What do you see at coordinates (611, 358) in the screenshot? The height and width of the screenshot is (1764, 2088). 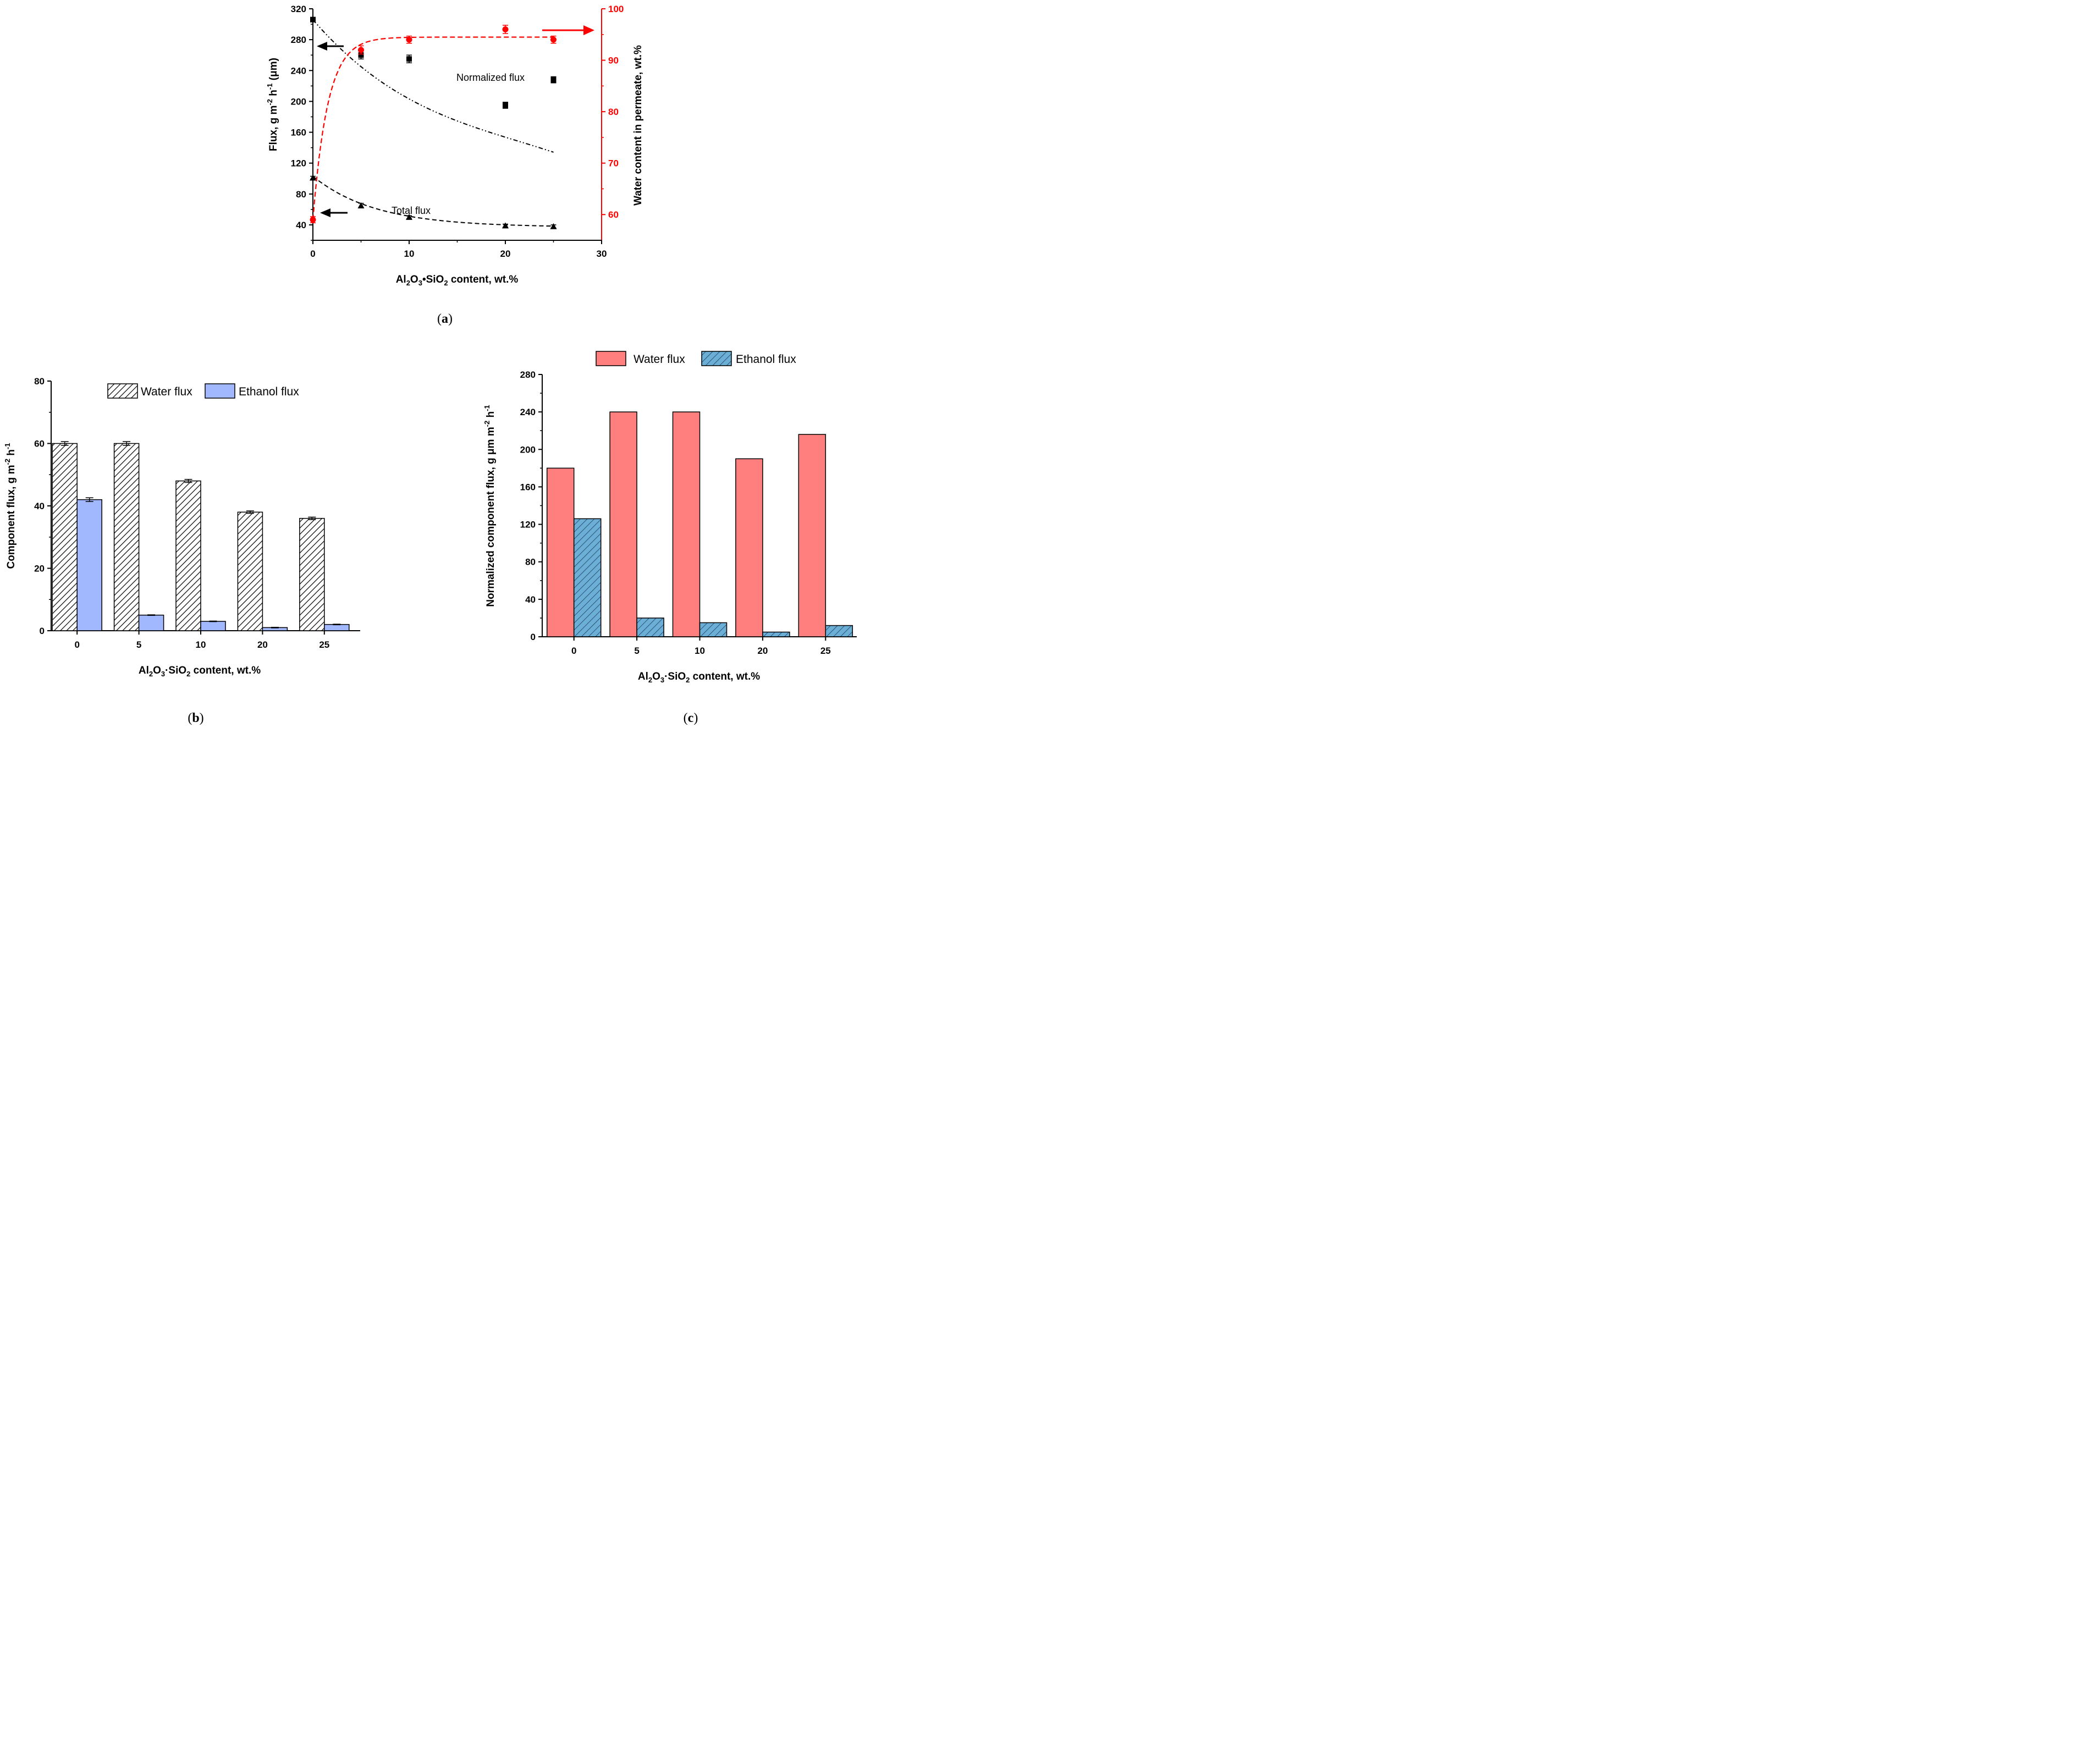 I see `legend-swatch-water` at bounding box center [611, 358].